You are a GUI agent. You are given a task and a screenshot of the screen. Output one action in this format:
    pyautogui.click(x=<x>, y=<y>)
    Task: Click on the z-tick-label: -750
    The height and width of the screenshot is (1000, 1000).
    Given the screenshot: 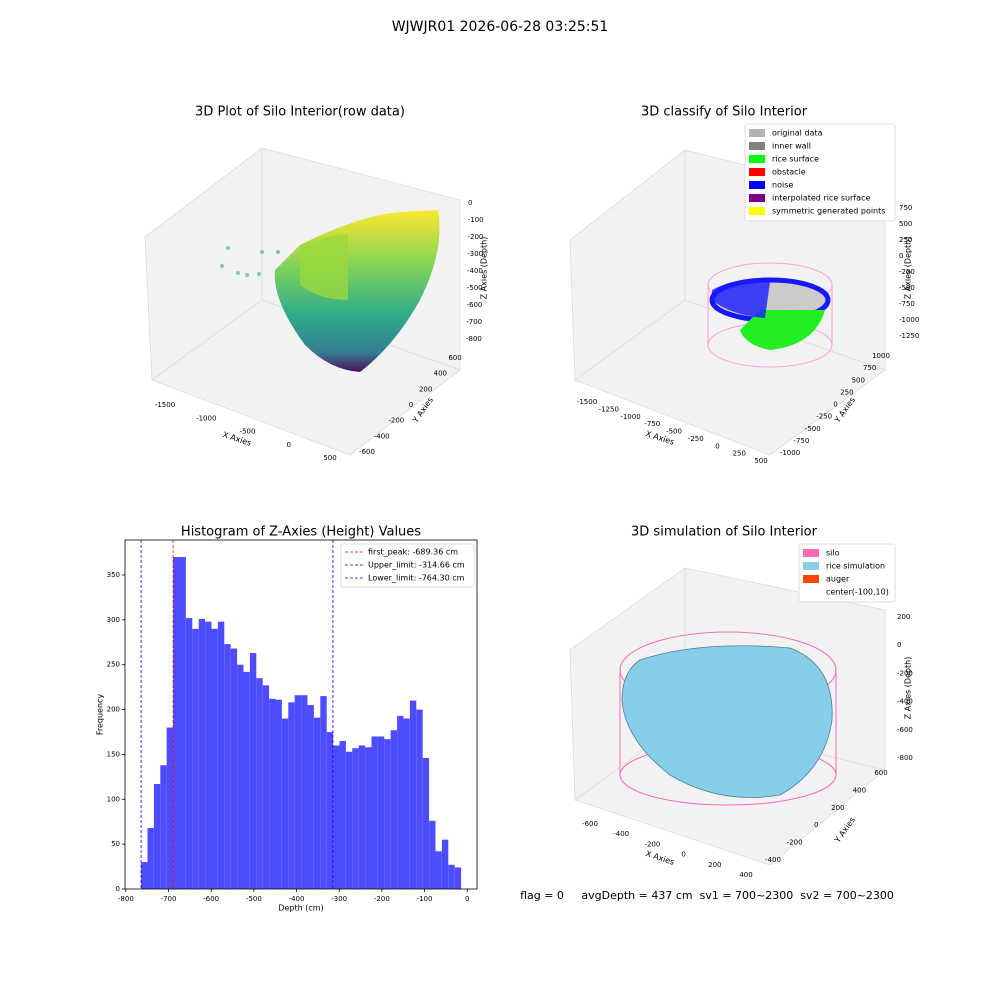 What is the action you would take?
    pyautogui.click(x=907, y=304)
    